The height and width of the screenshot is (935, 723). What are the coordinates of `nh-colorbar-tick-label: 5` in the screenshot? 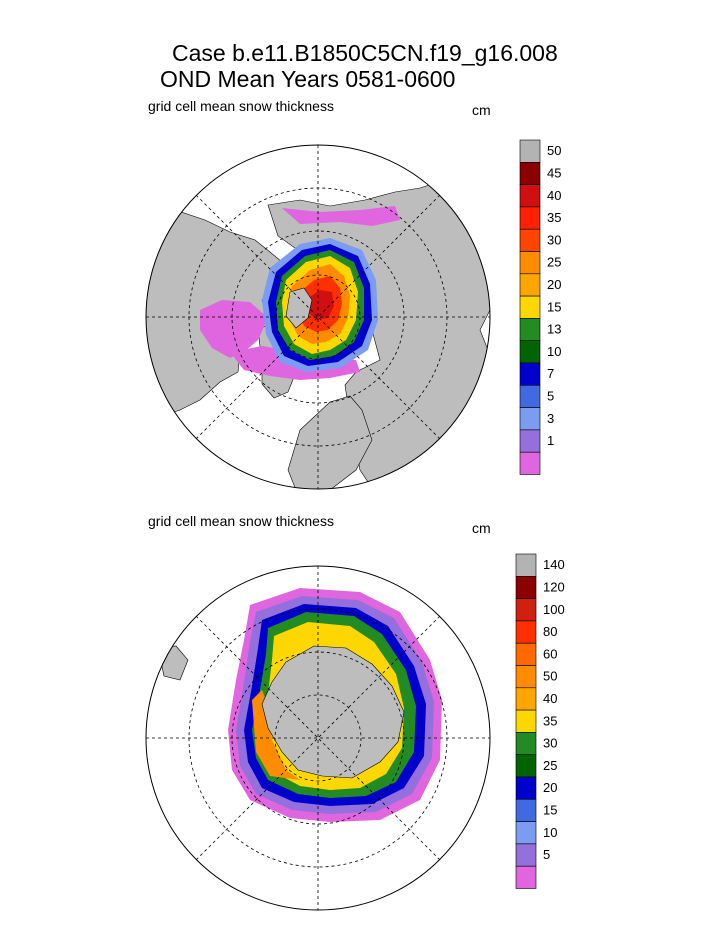 It's located at (550, 395).